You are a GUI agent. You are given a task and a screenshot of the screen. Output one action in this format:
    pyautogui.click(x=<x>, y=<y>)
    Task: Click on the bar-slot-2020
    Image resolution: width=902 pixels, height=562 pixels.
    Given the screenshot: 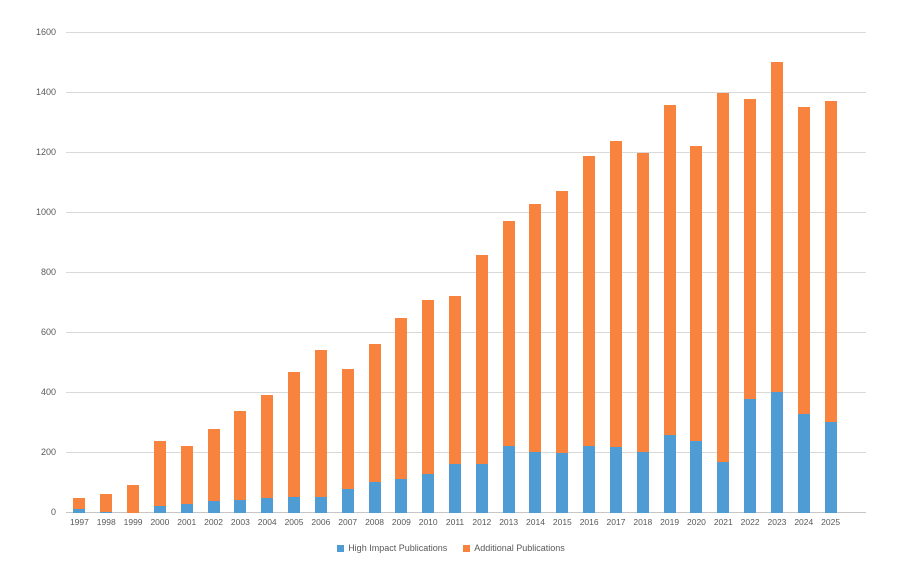 What is the action you would take?
    pyautogui.click(x=696, y=273)
    